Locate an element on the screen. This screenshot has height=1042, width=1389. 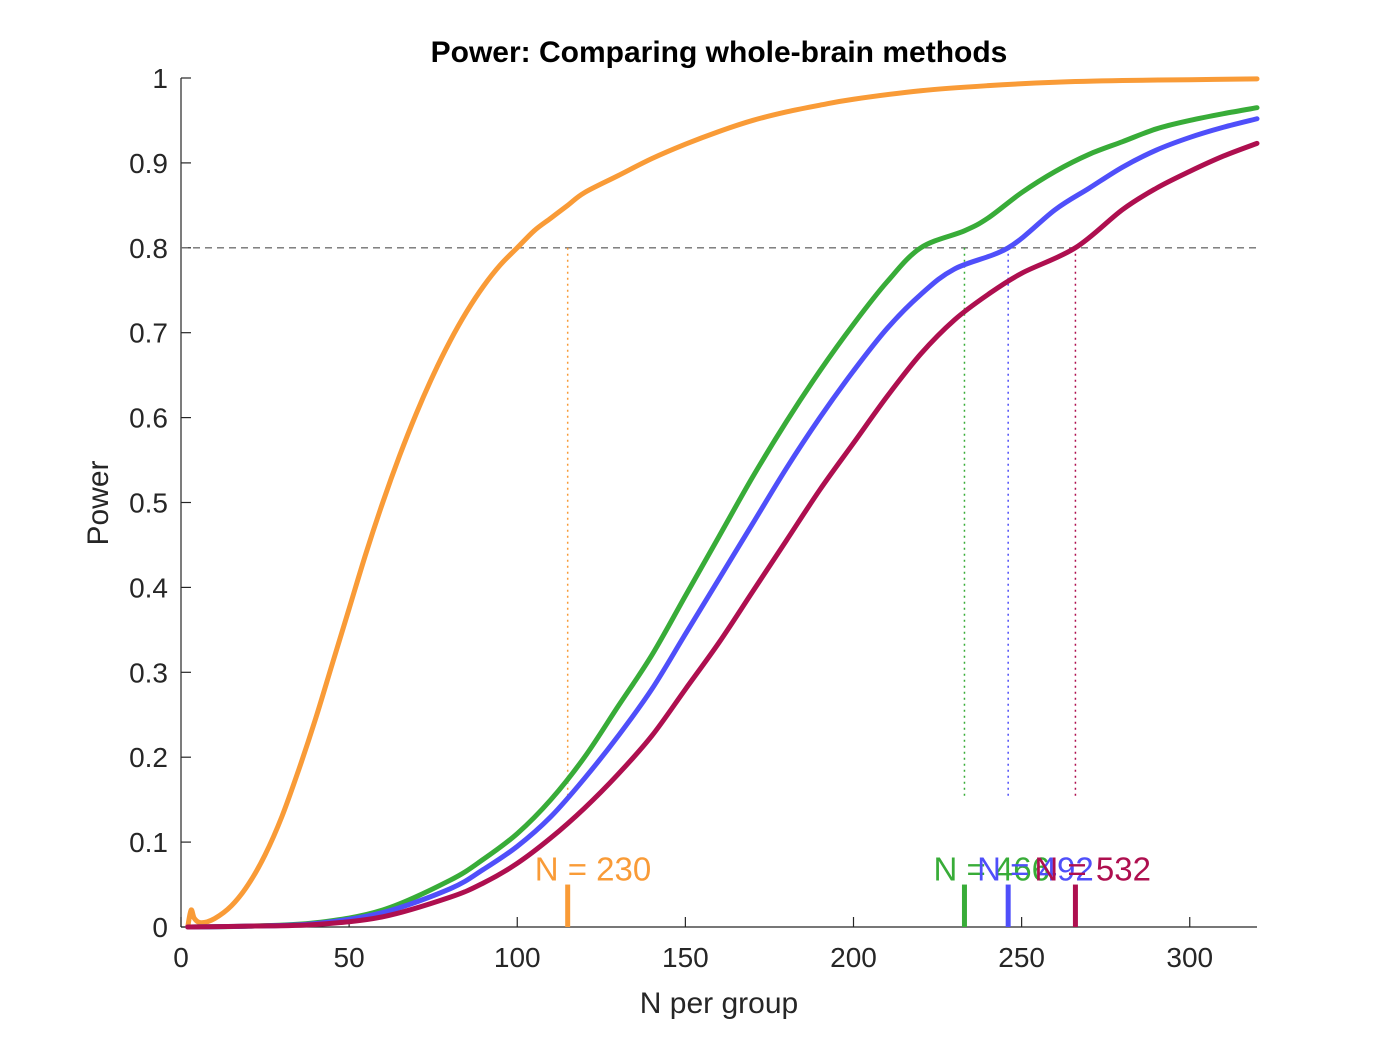
x-tick-label: 300 is located at coordinates (1189, 957).